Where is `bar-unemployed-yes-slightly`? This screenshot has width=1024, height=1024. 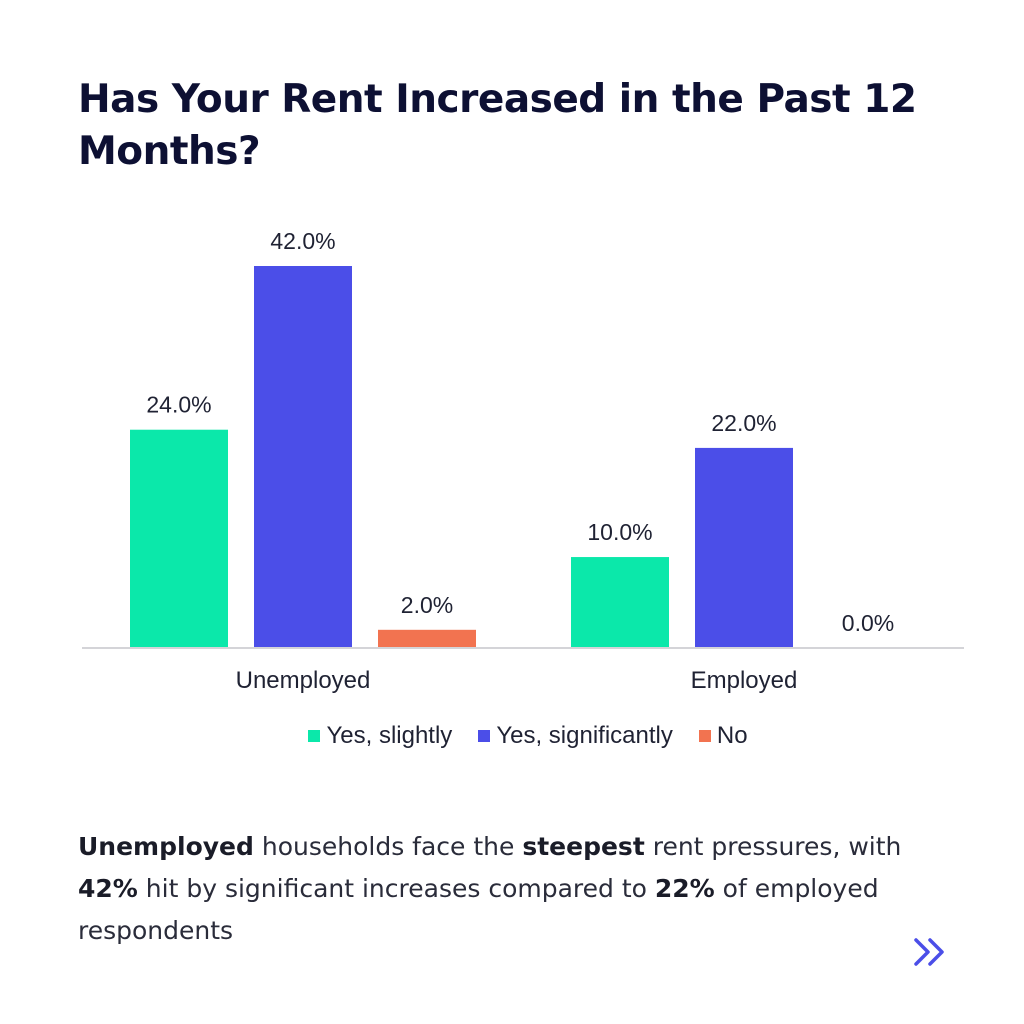
bar-unemployed-yes-slightly is located at coordinates (179, 538).